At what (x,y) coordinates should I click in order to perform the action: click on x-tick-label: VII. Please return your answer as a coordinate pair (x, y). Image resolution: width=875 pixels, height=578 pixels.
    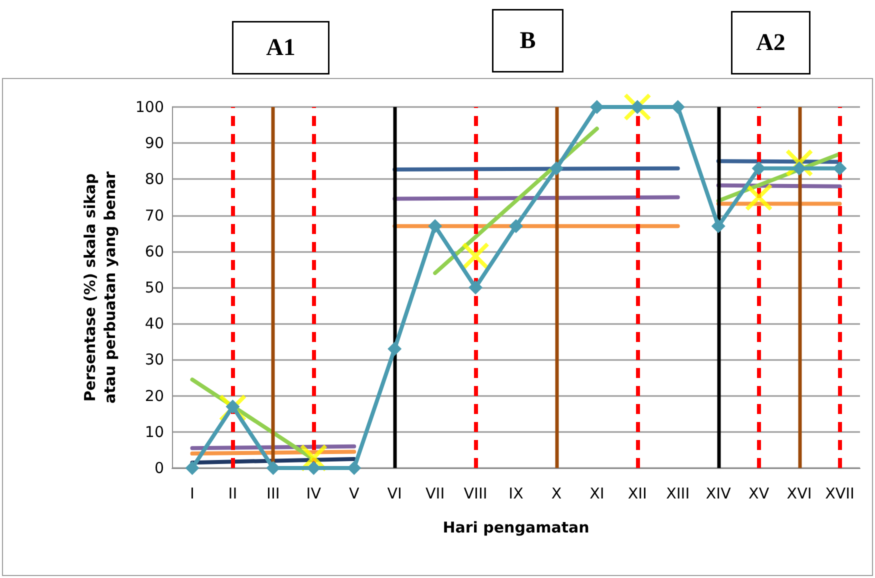
    Looking at the image, I should click on (435, 493).